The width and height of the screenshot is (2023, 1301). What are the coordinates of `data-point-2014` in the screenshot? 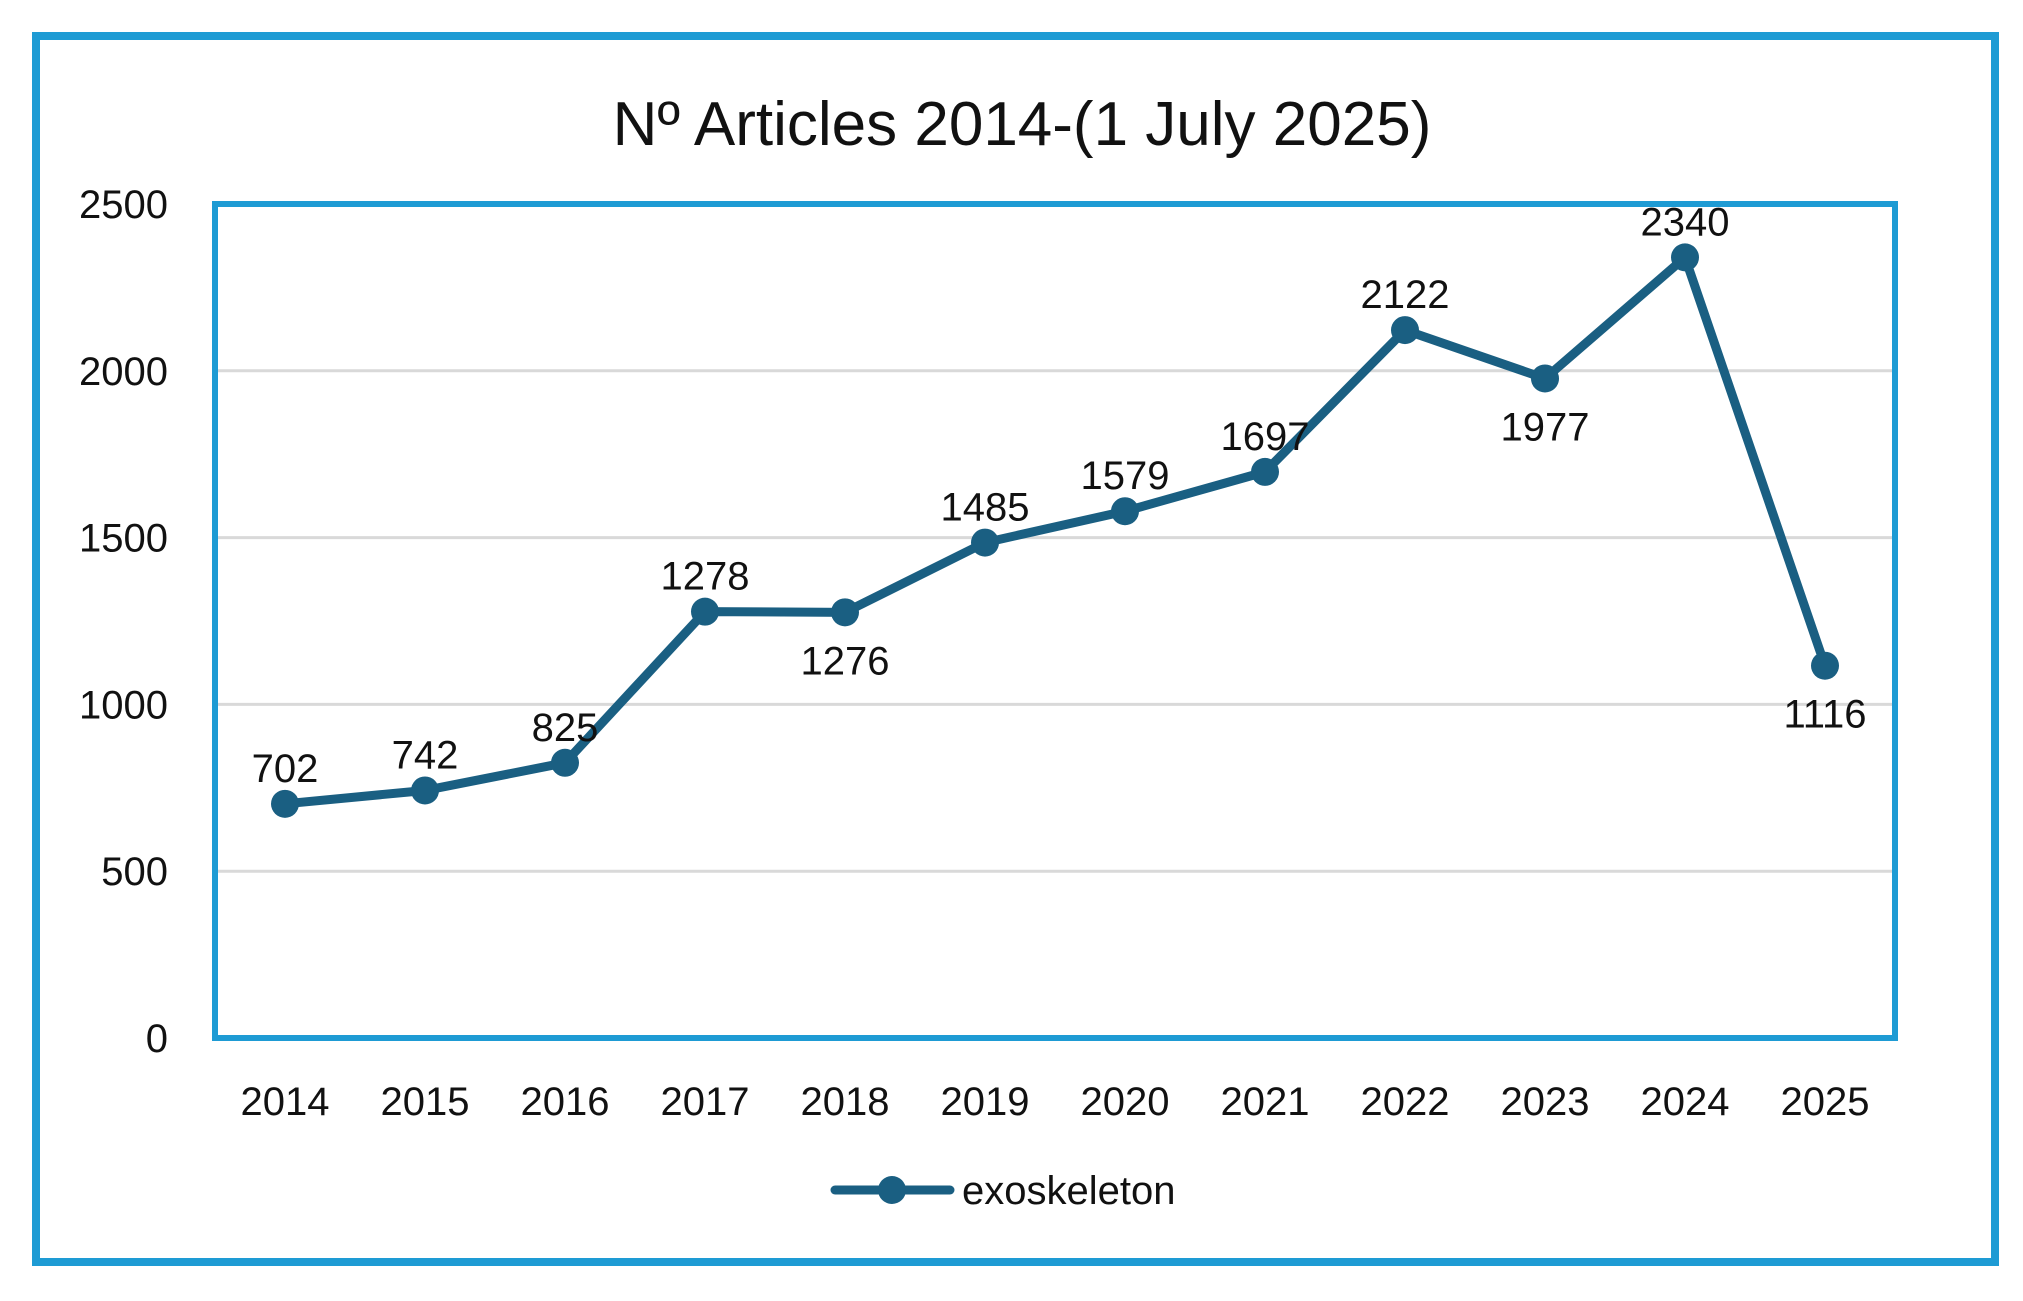 It's located at (285, 803).